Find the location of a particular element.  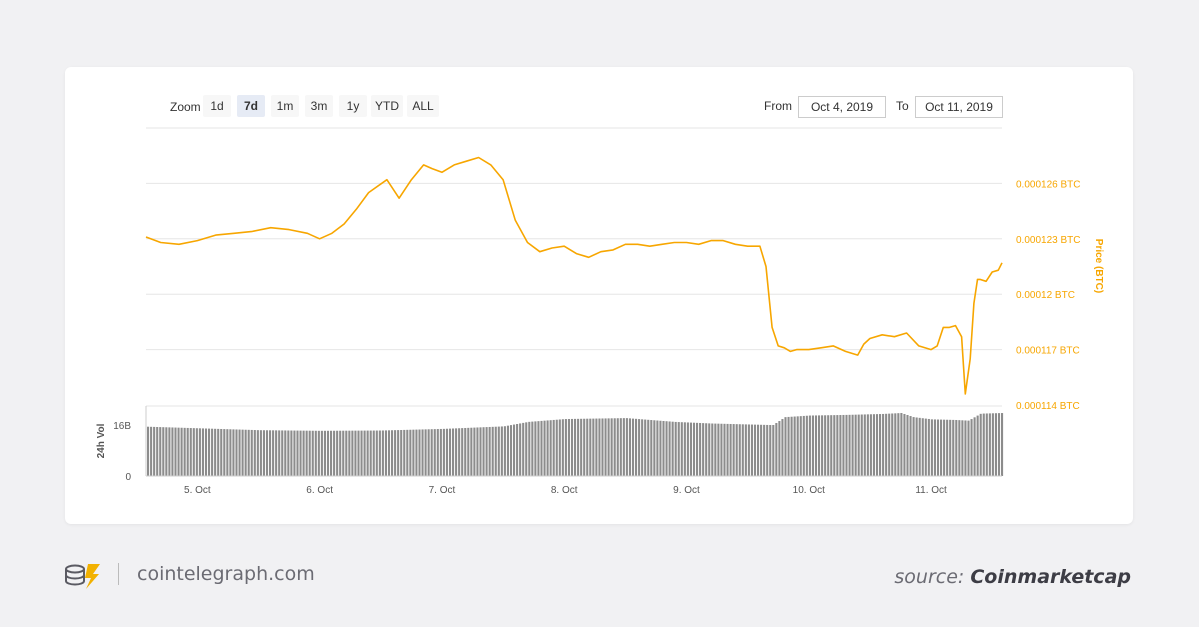

zoom-1y-button: 1y is located at coordinates (353, 106).